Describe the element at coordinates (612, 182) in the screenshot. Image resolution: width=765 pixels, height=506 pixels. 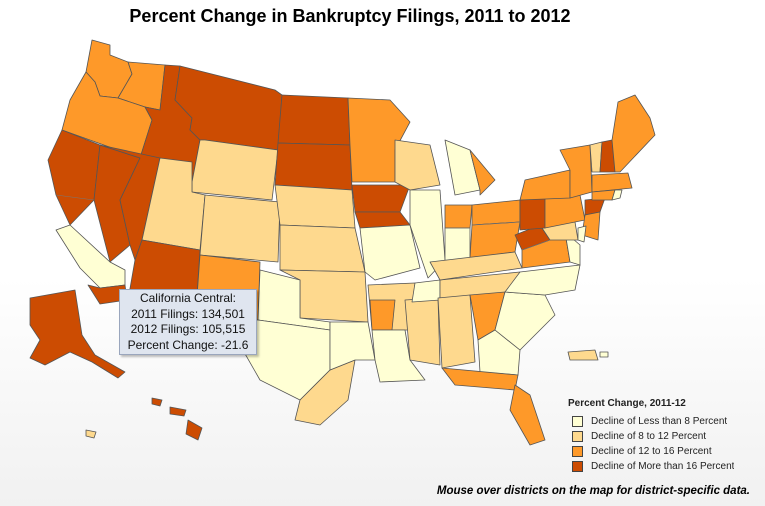
I see `massachusetts-district` at that location.